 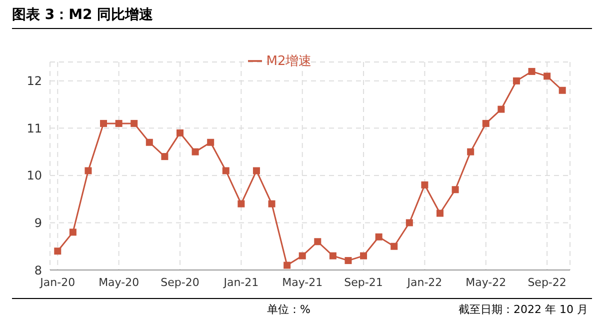 What do you see at coordinates (57, 282) in the screenshot?
I see `x-tick-label: Jan-20` at bounding box center [57, 282].